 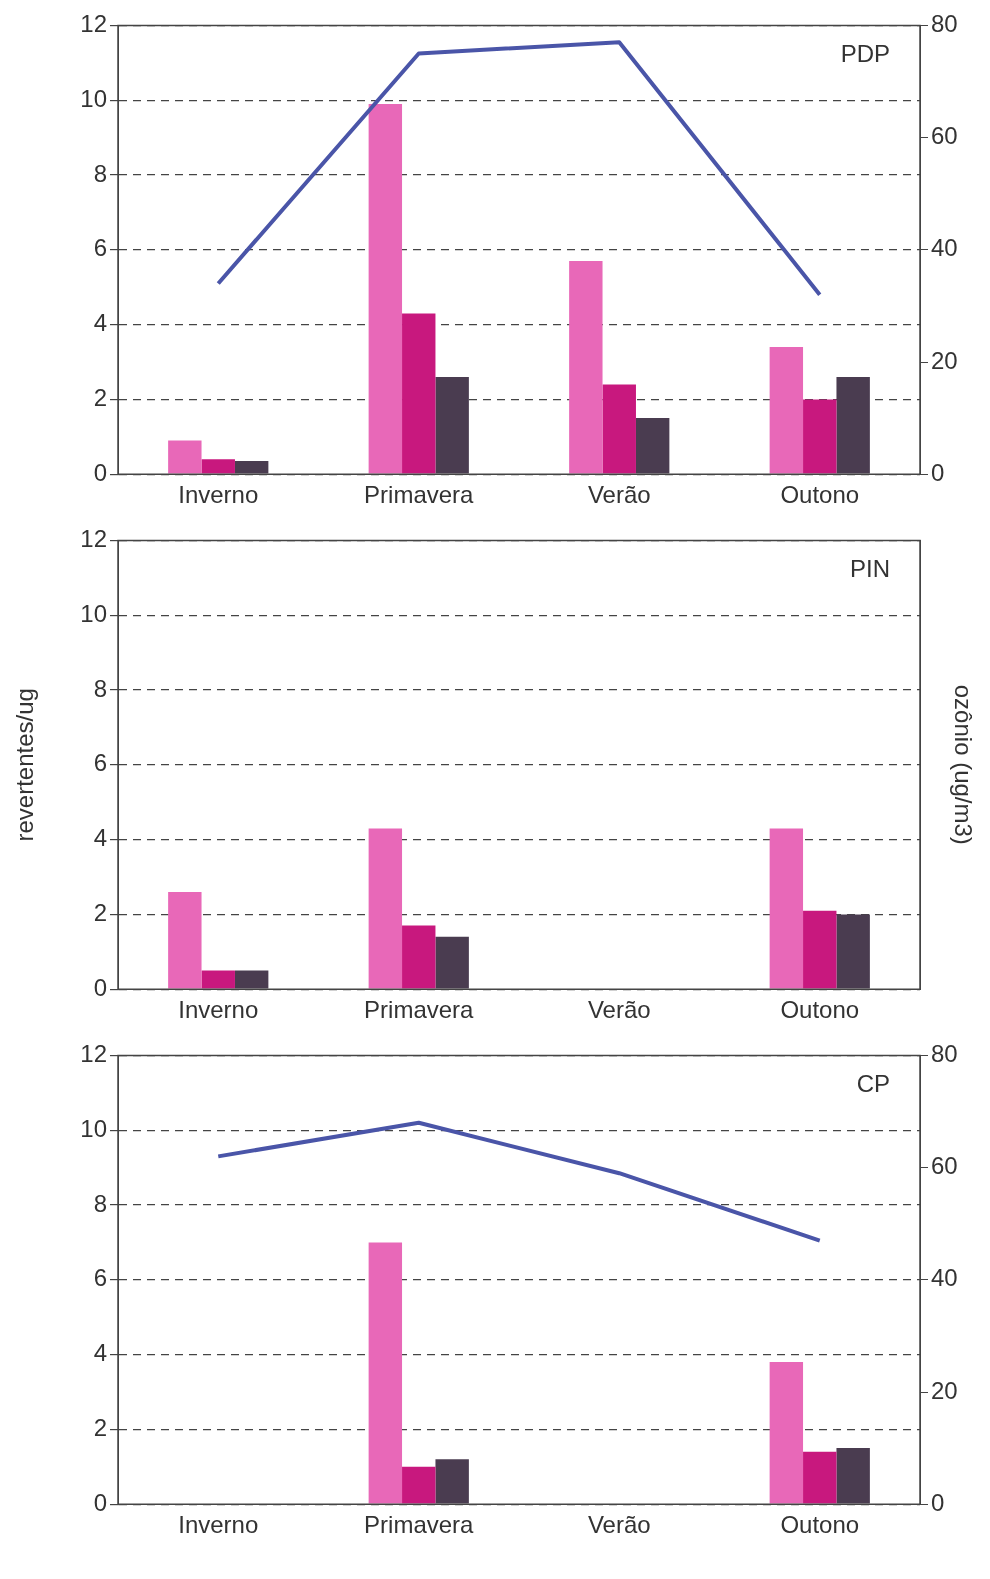 I want to click on annotation: PIN, so click(x=869, y=569).